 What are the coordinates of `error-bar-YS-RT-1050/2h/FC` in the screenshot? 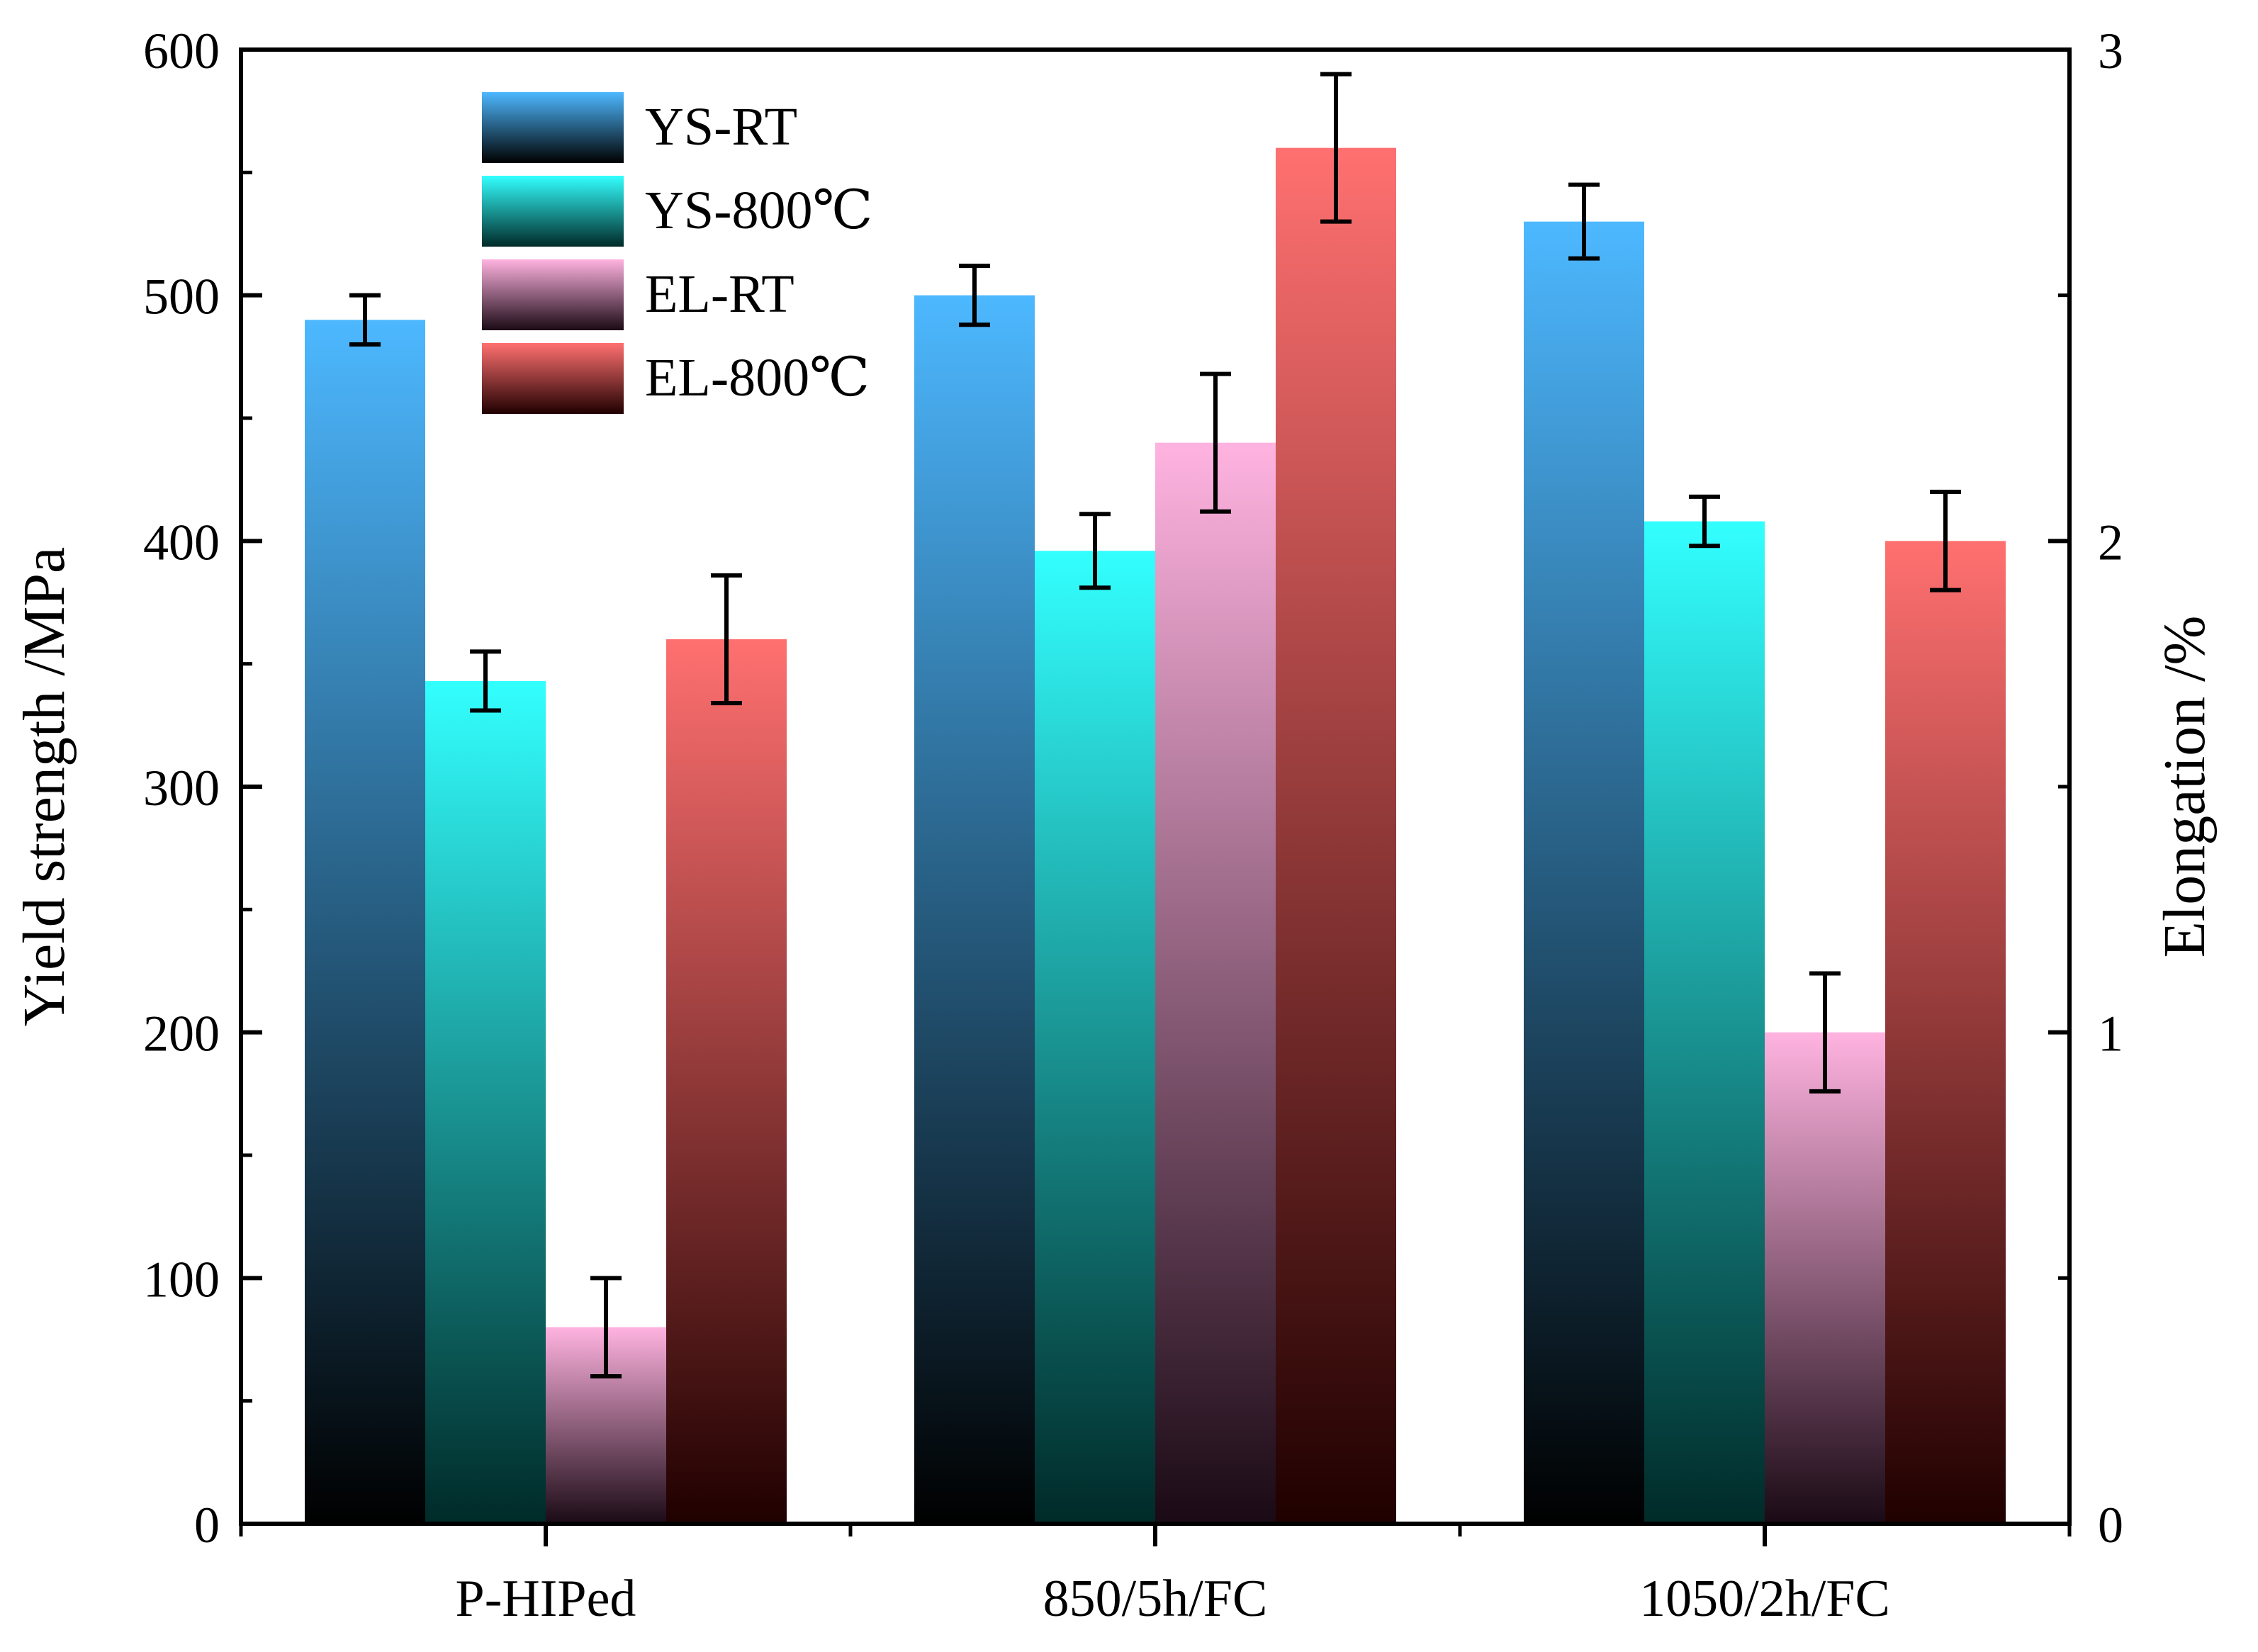 It's located at (1584, 221).